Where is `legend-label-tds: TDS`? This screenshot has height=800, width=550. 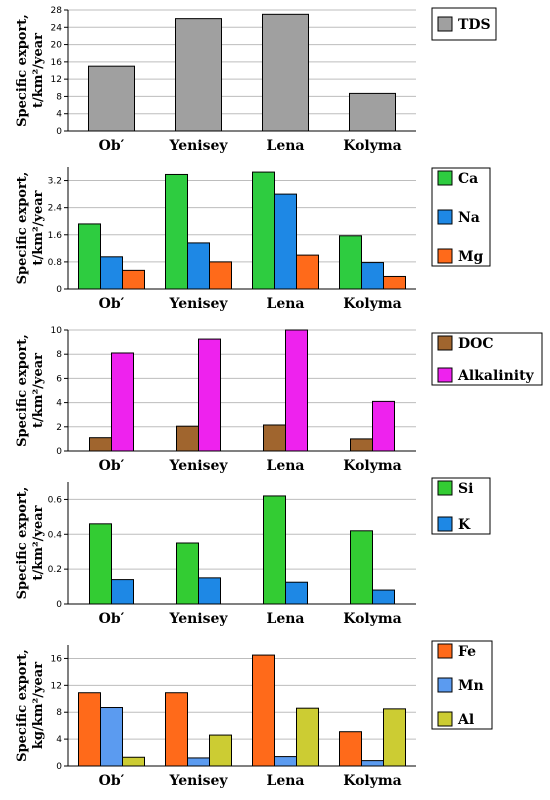 legend-label-tds: TDS is located at coordinates (474, 25).